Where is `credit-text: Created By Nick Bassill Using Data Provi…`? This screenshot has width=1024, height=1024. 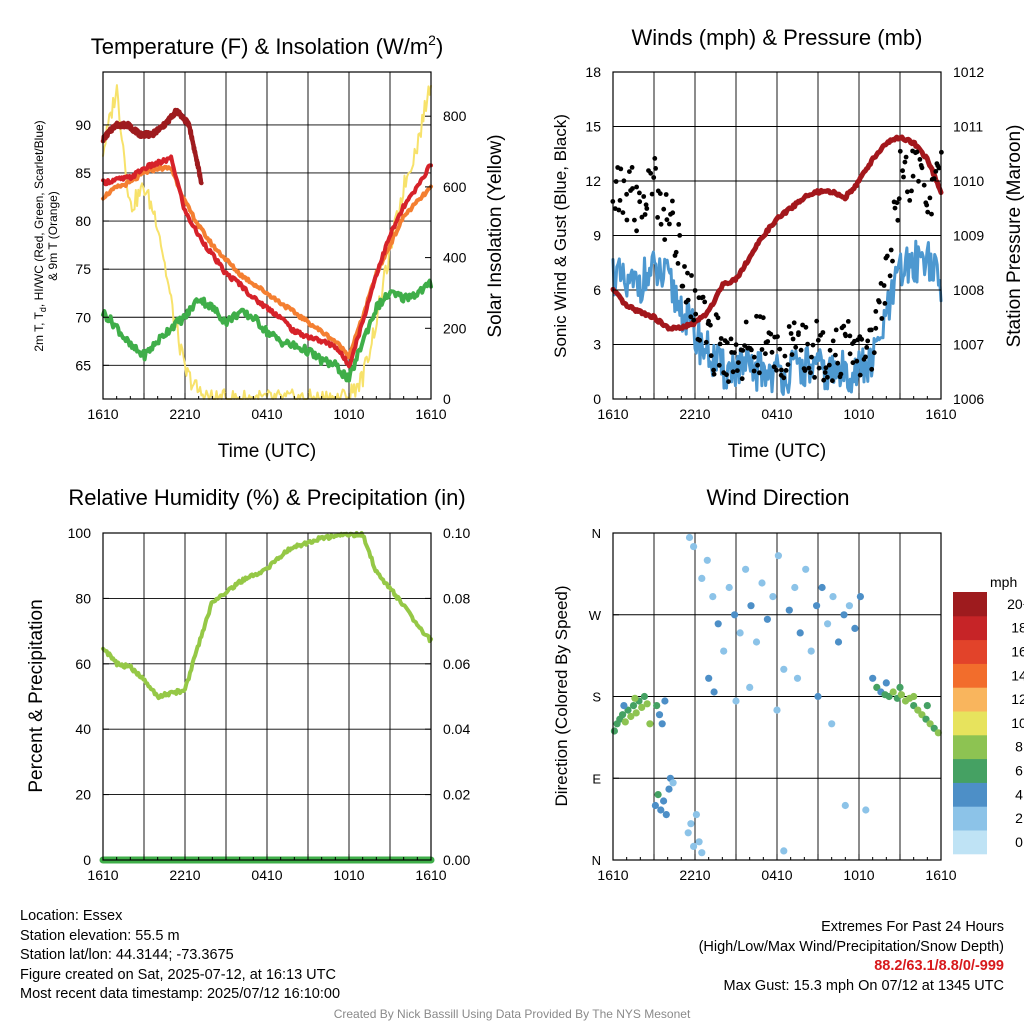
credit-text: Created By Nick Bassill Using Data Provi… is located at coordinates (512, 1014).